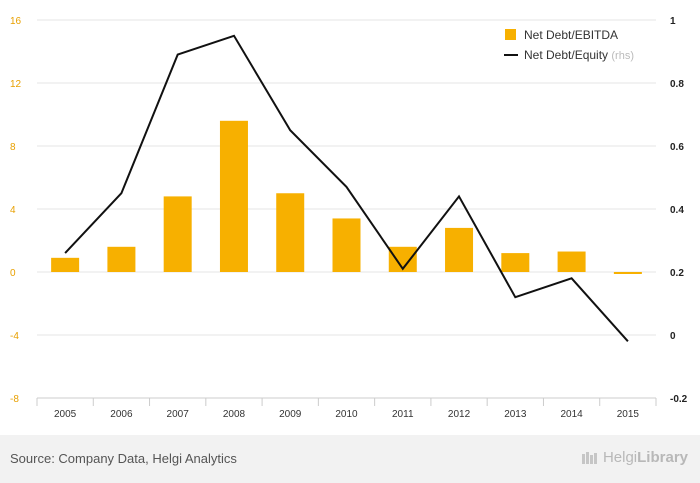 This screenshot has width=700, height=483. Describe the element at coordinates (14, 399) in the screenshot. I see `y-left-tick-label: -8` at that location.